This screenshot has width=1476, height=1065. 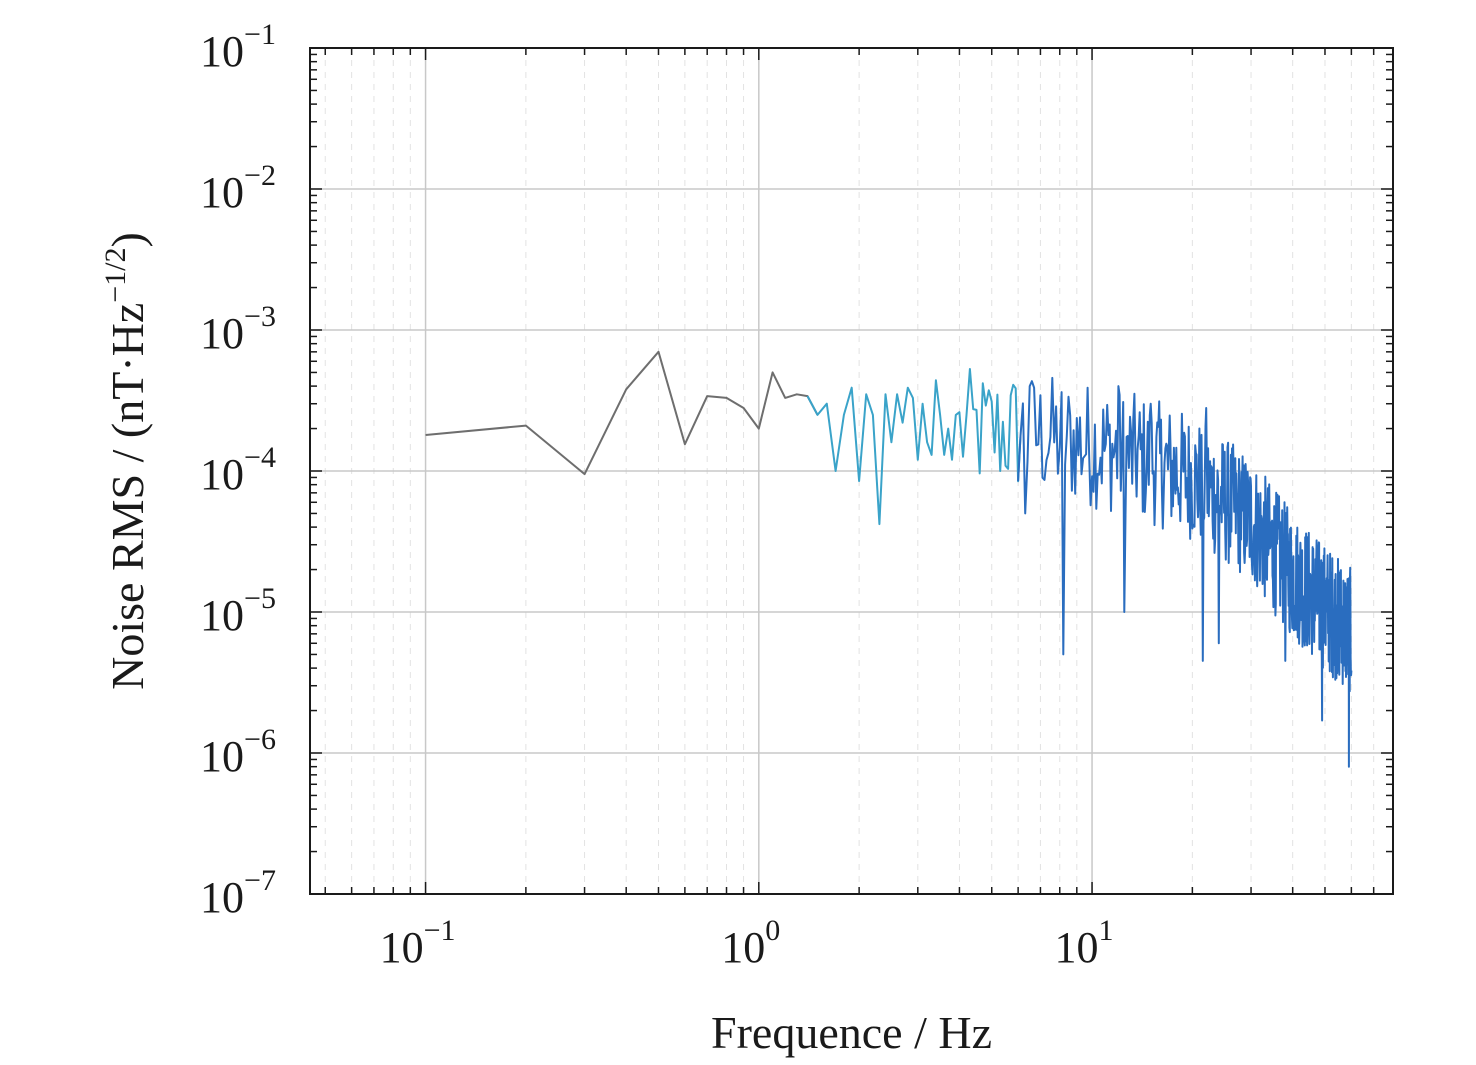 I want to click on y-tick-label: 10⁻⁴, so click(x=238, y=470).